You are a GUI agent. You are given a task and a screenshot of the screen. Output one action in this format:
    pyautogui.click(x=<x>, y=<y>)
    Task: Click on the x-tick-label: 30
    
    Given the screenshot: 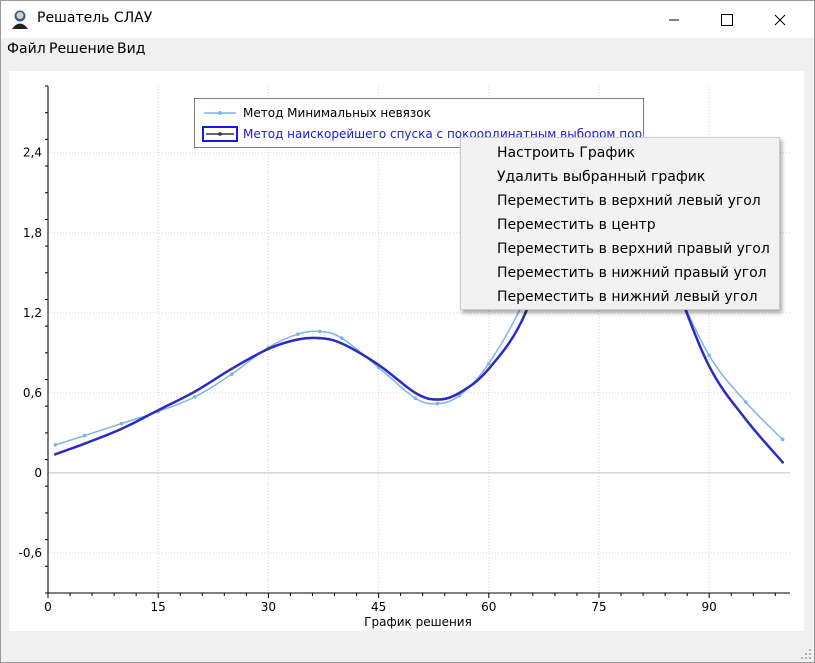 What is the action you would take?
    pyautogui.click(x=268, y=607)
    